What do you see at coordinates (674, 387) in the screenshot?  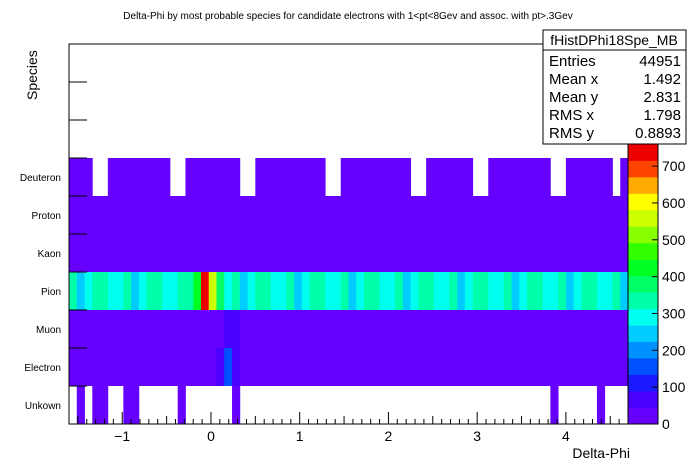 I see `z-tick-label: 100` at bounding box center [674, 387].